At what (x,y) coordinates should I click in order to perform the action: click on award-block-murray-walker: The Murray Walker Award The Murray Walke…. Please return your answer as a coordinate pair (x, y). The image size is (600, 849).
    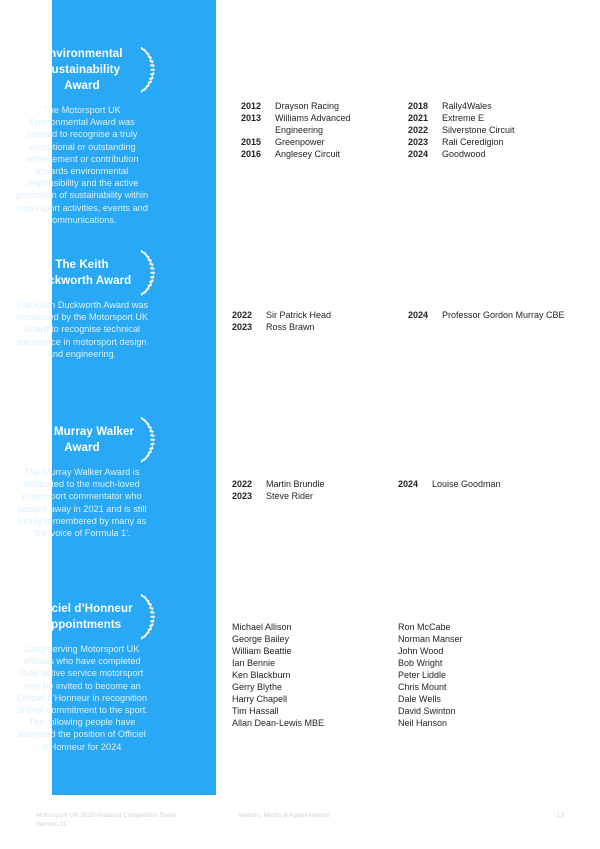
    Looking at the image, I should click on (82, 478).